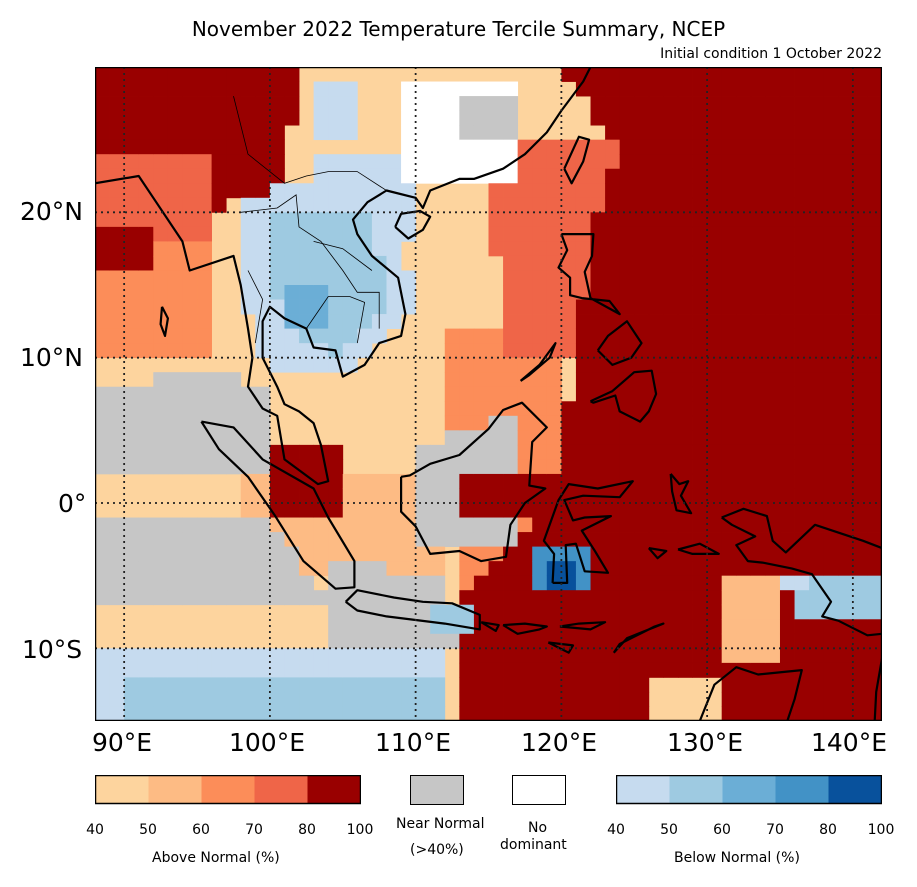 The height and width of the screenshot is (887, 917). I want to click on above-tick-40: 40, so click(95, 830).